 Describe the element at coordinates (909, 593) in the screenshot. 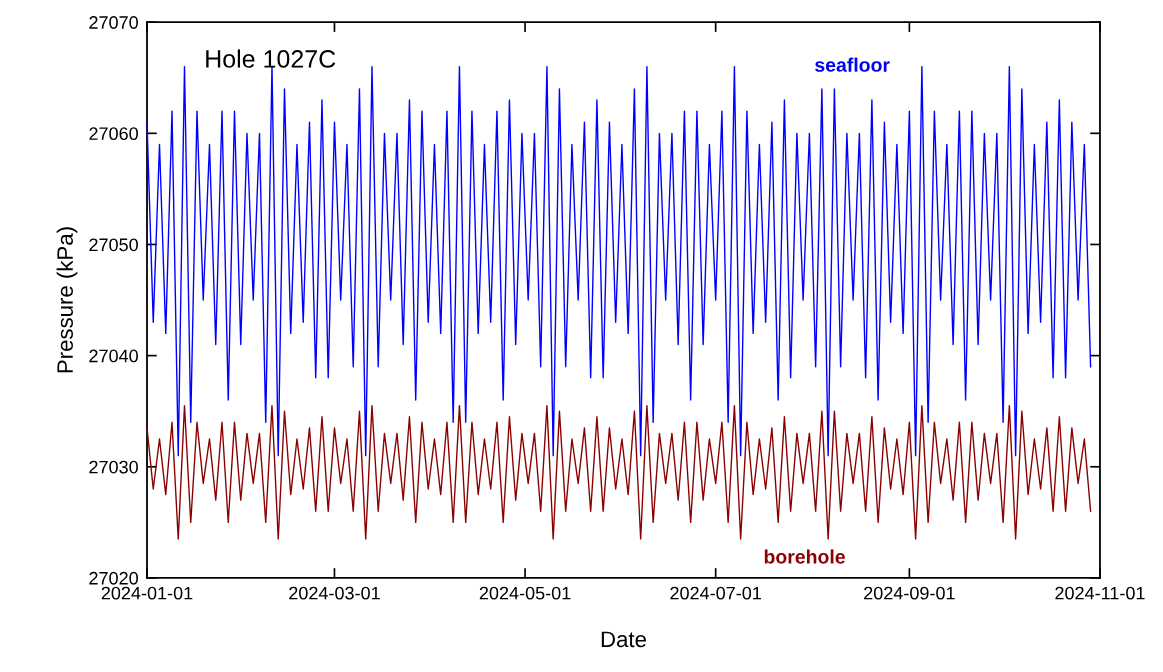

I see `x-tick-label: 2024-09-01` at that location.